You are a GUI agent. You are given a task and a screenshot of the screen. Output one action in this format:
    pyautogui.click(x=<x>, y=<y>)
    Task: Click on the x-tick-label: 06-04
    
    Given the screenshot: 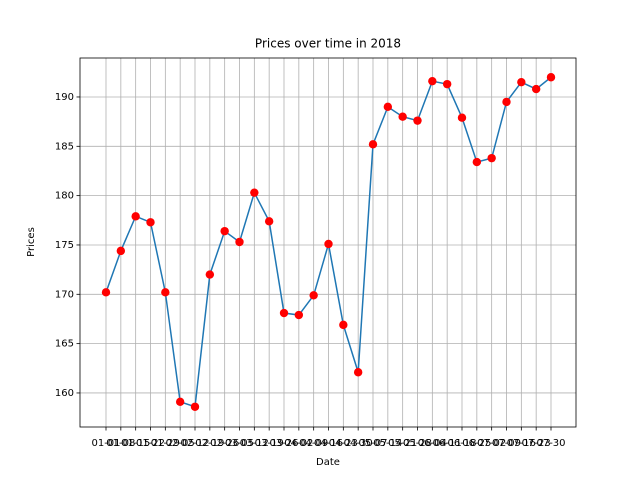 What is the action you would take?
    pyautogui.click(x=432, y=443)
    